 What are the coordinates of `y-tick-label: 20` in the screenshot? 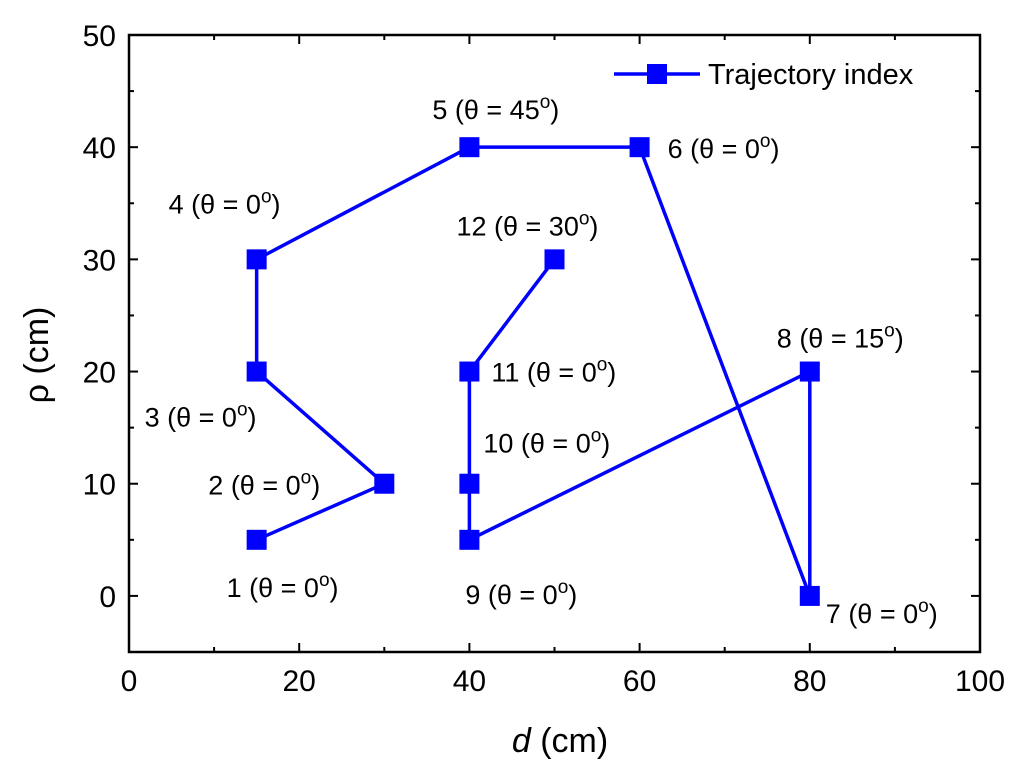 It's located at (99, 373).